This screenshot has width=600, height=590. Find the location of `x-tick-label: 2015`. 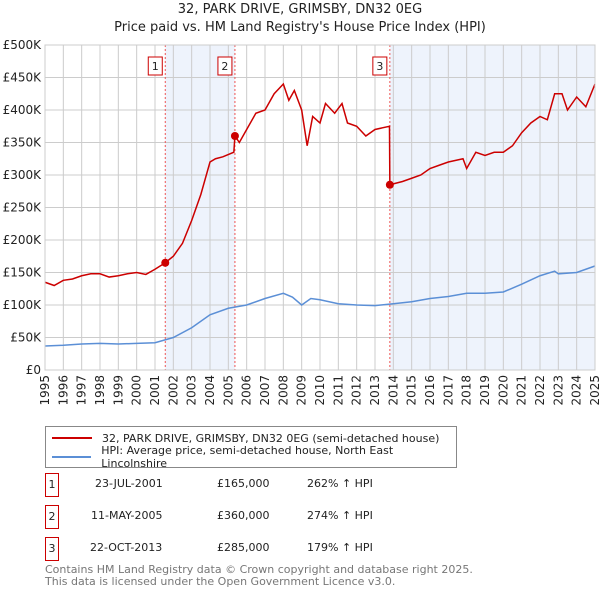

x-tick-label: 2015 is located at coordinates (412, 390).